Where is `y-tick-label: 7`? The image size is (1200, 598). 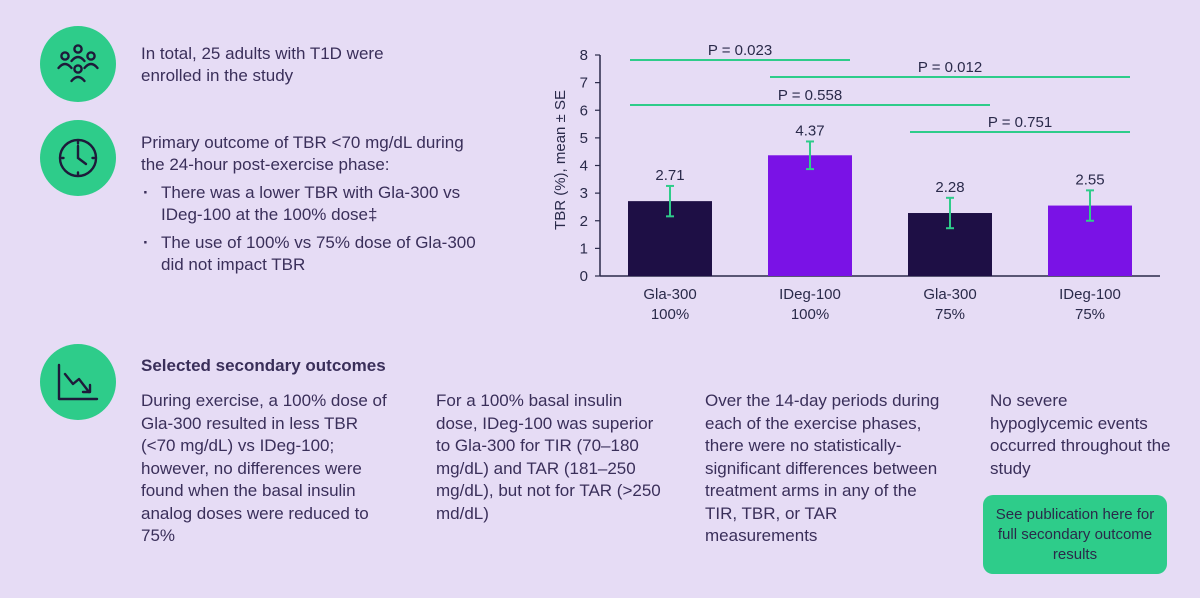
y-tick-label: 7 is located at coordinates (584, 83).